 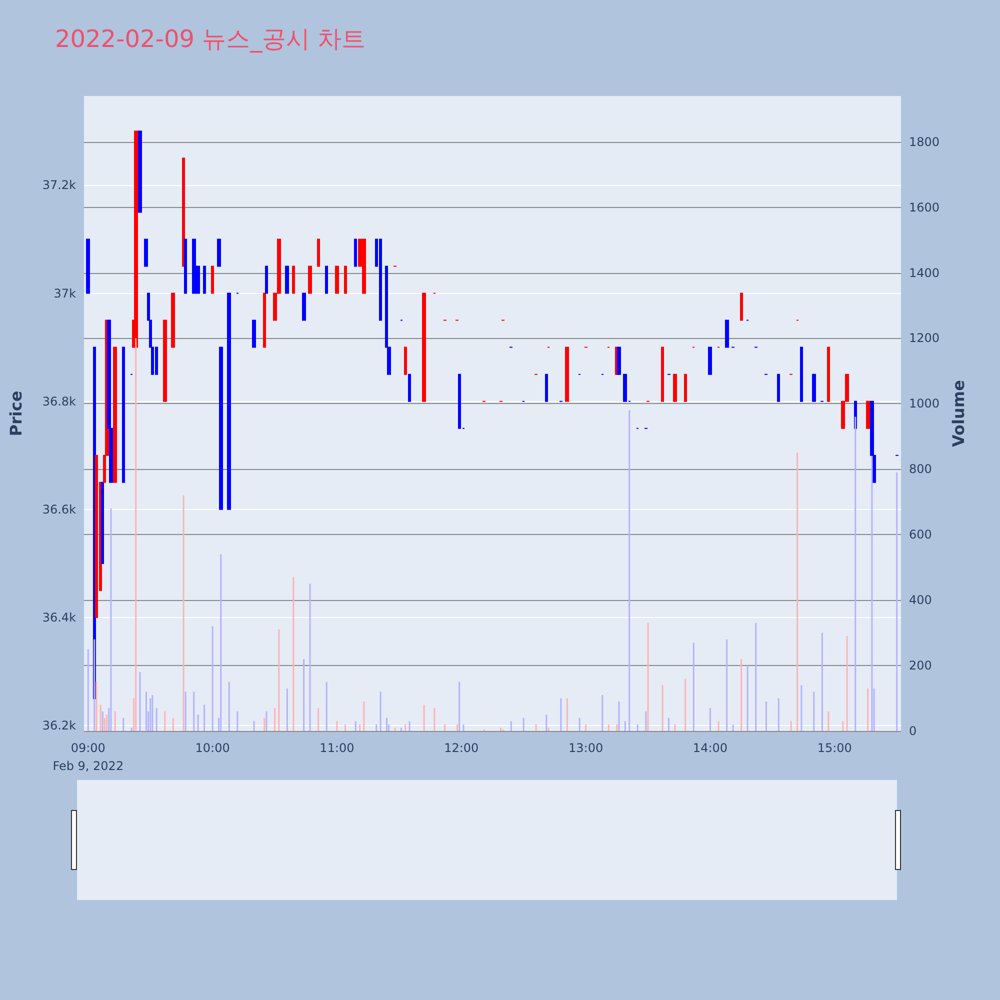 I want to click on y-tick-label: 36.6k, so click(x=59, y=509).